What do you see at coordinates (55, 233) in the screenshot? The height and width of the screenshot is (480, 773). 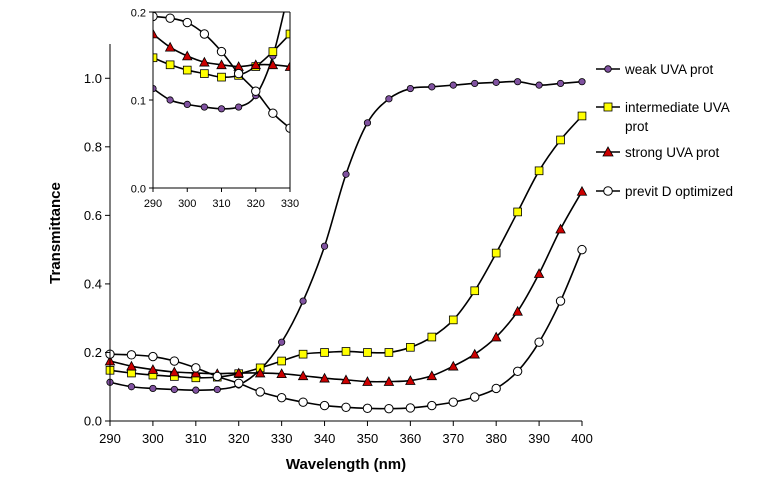 I see `y-axis-title: Transmittance` at bounding box center [55, 233].